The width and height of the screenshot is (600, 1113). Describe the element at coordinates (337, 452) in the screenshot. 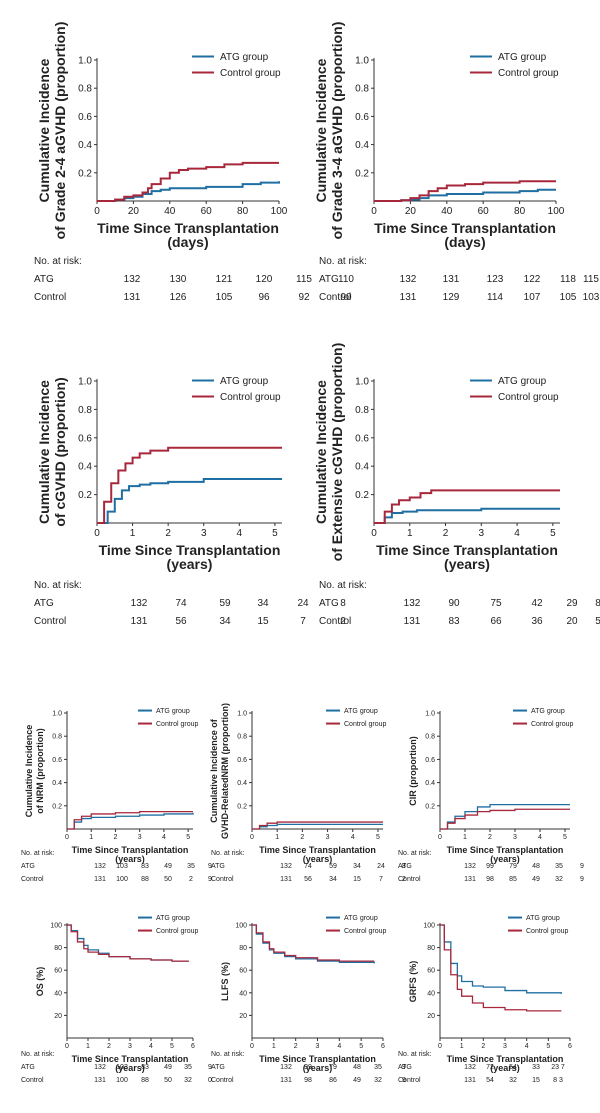

I see `y-axis-label: of Extensive cGVHD (proportion)` at that location.